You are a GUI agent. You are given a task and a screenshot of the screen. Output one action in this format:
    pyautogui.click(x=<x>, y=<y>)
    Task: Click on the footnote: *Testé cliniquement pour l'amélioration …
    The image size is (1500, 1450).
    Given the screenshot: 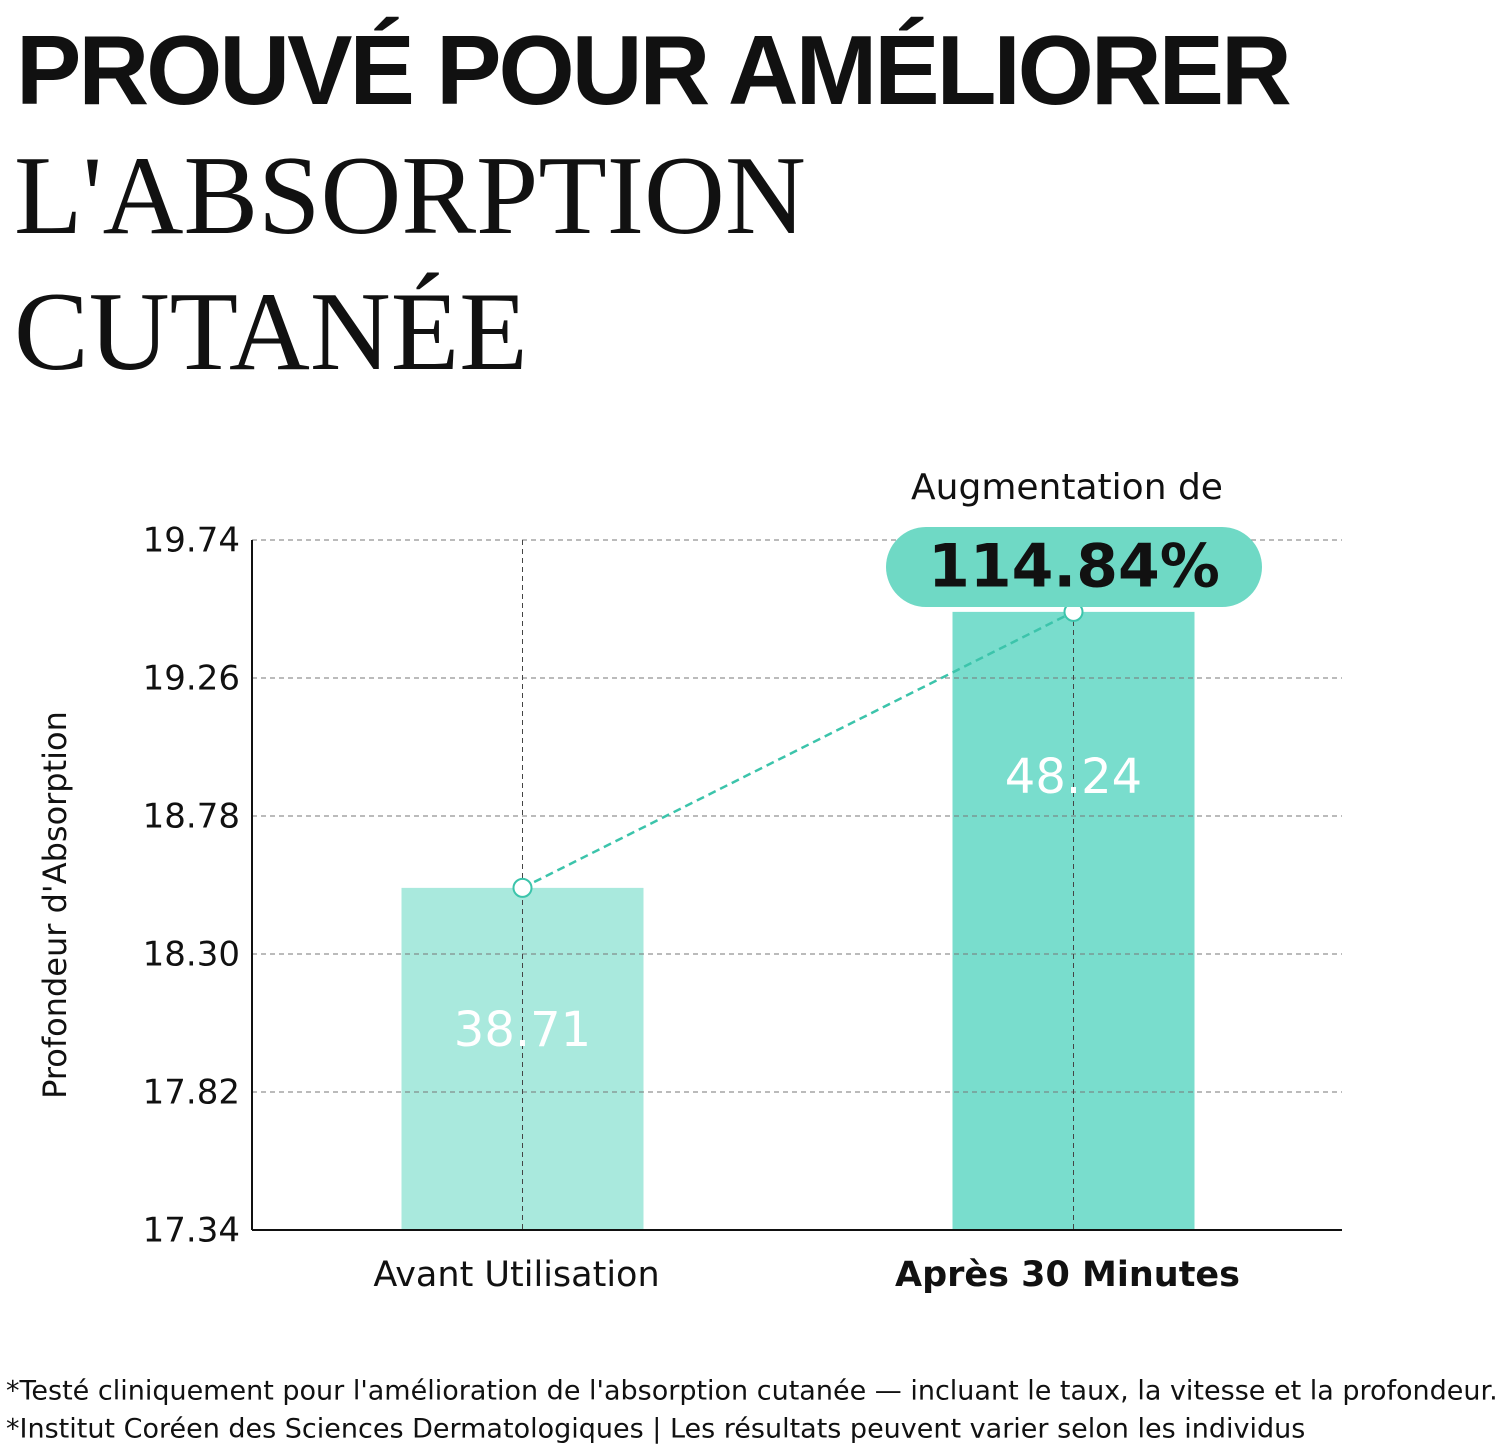 What is the action you would take?
    pyautogui.click(x=752, y=1391)
    